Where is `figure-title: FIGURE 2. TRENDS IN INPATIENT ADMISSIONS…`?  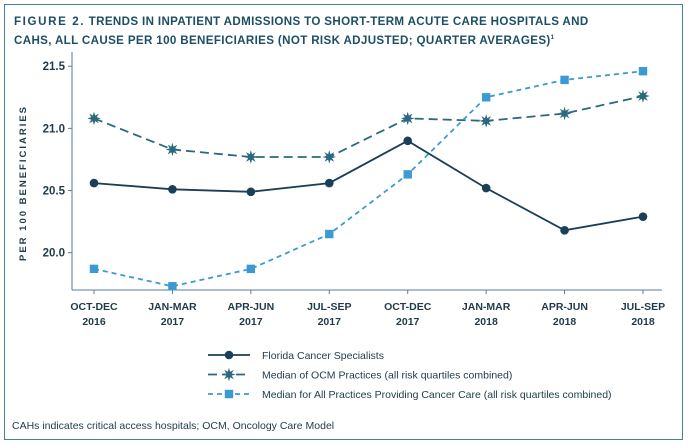
figure-title: FIGURE 2. TRENDS IN INPATIENT ADMISSIONS… is located at coordinates (314, 31).